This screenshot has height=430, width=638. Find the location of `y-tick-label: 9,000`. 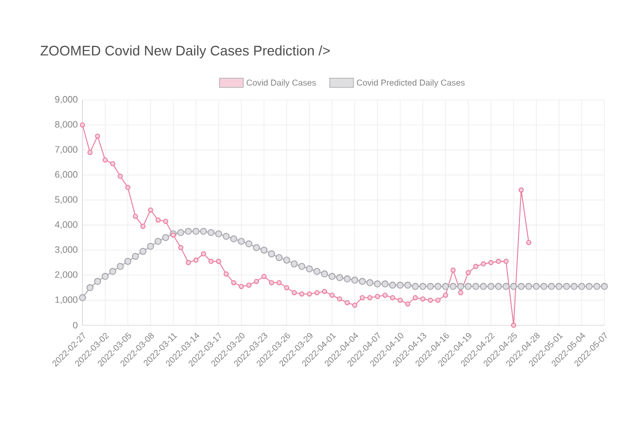

y-tick-label: 9,000 is located at coordinates (66, 100).